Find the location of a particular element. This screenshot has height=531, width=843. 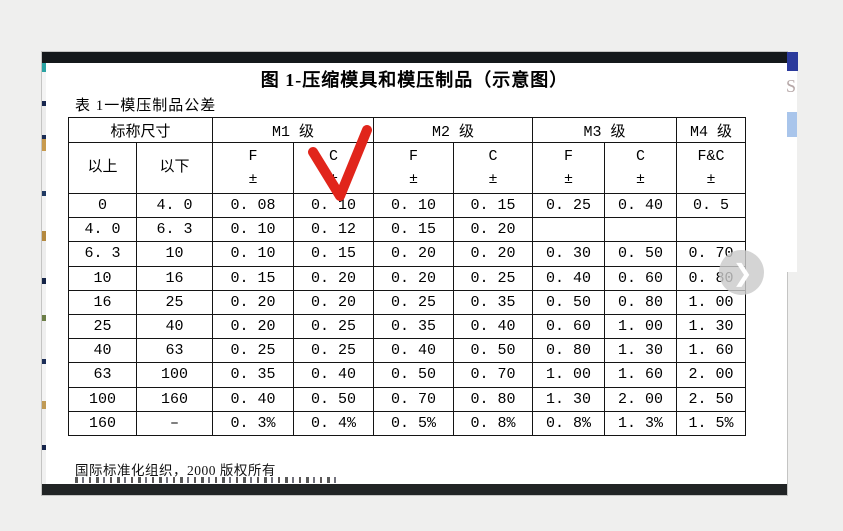

group-header-cell: M1 级 is located at coordinates (293, 130).